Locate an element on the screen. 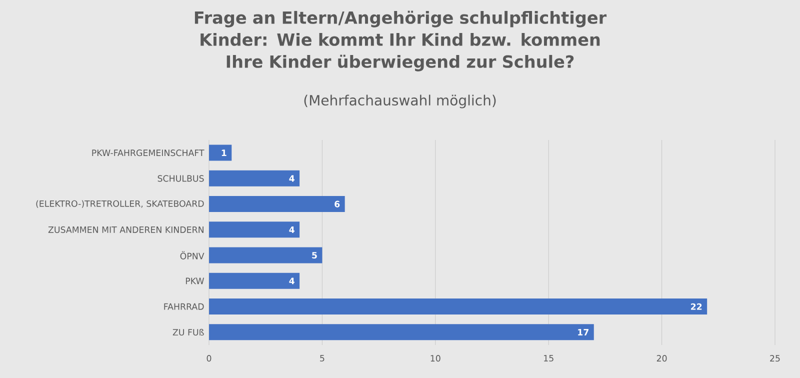  x-tick-label: 25 is located at coordinates (775, 358).